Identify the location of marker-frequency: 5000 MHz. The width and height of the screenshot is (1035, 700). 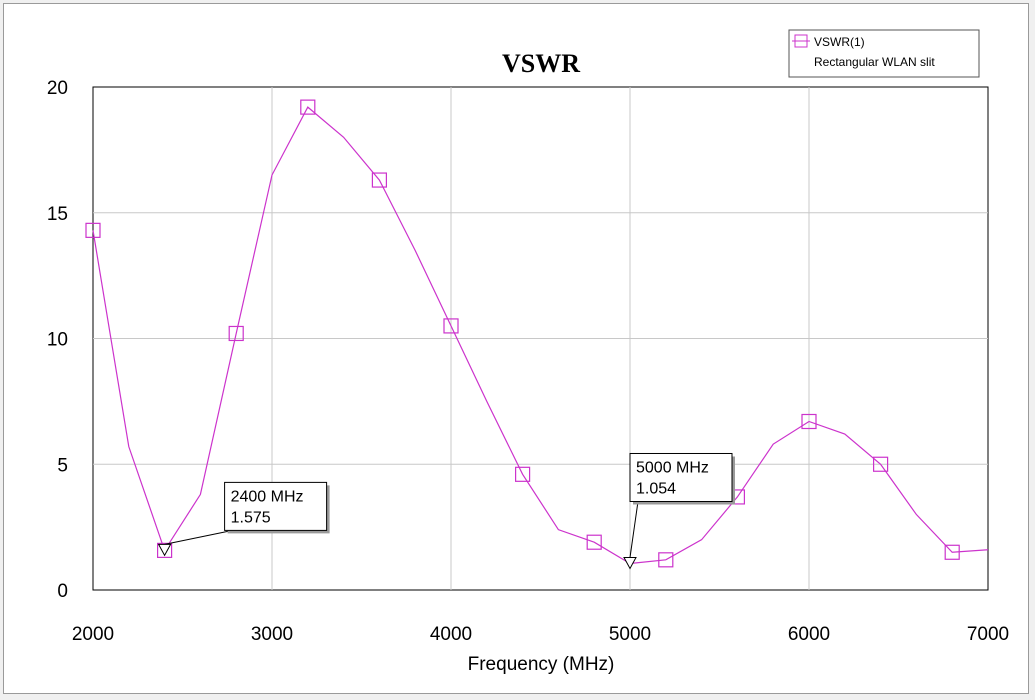
(672, 467).